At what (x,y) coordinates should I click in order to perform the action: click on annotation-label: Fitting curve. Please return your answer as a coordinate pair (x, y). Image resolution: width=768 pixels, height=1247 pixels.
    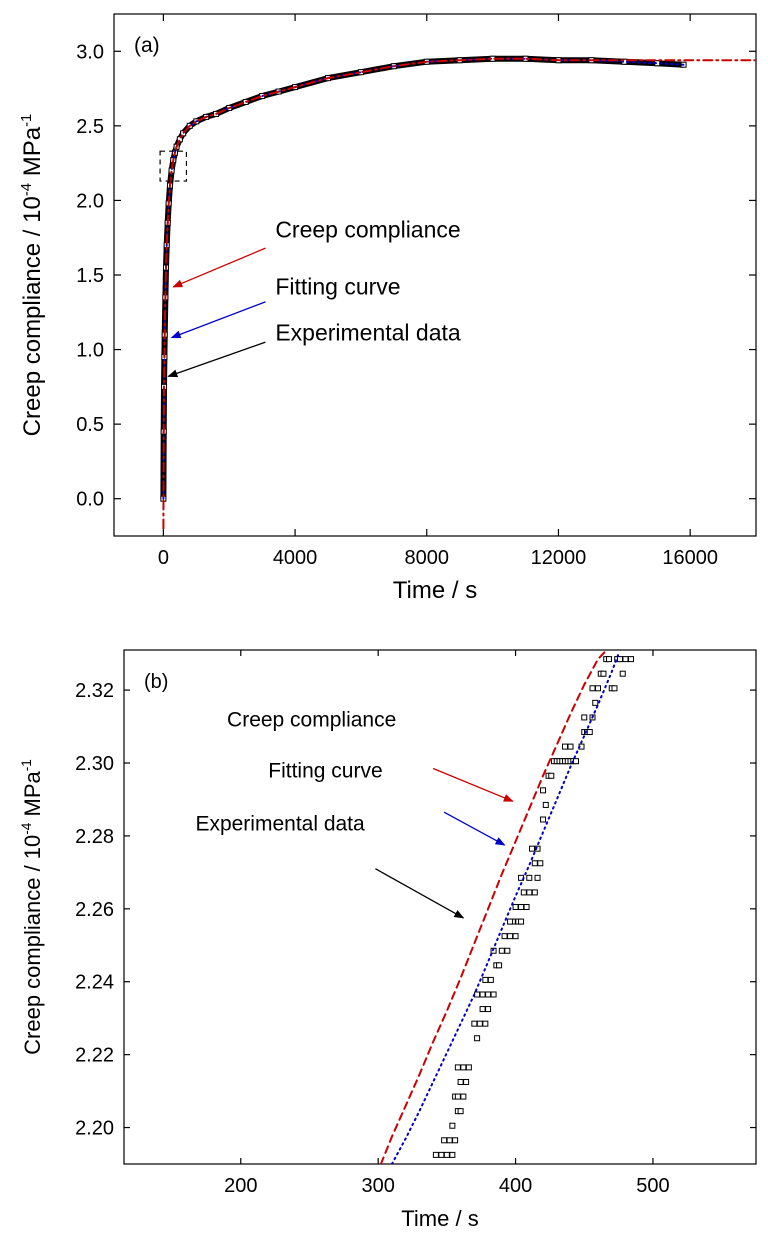
    Looking at the image, I should click on (337, 286).